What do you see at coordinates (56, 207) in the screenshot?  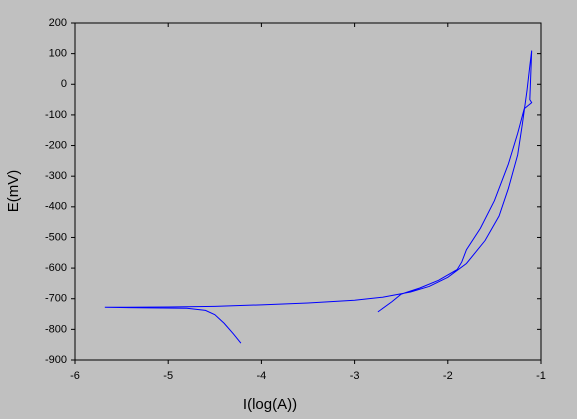 I see `y-tick-label: -400` at bounding box center [56, 207].